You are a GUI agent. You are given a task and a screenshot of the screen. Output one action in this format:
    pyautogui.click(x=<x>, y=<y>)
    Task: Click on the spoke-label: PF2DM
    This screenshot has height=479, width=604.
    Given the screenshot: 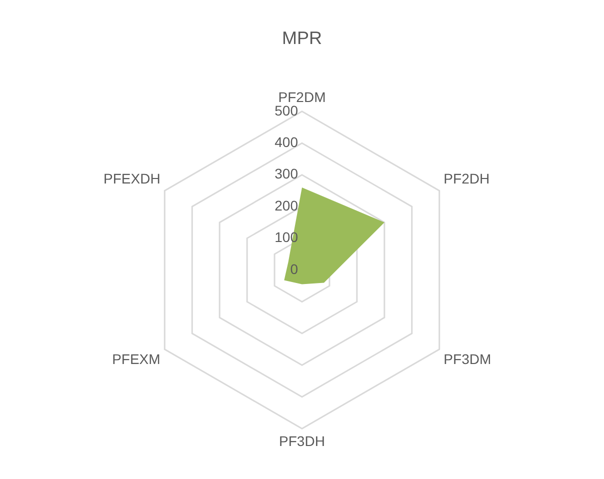 What is the action you would take?
    pyautogui.click(x=302, y=96)
    